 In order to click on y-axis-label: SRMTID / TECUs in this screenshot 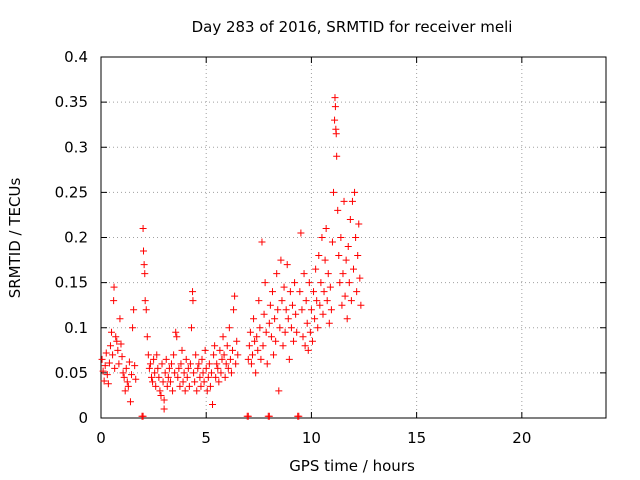, I will do `click(15, 238)`.